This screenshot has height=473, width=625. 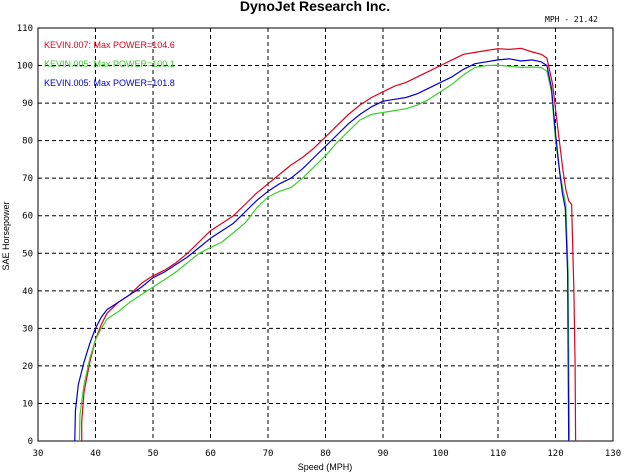 What do you see at coordinates (210, 454) in the screenshot?
I see `x-tick-label: 60` at bounding box center [210, 454].